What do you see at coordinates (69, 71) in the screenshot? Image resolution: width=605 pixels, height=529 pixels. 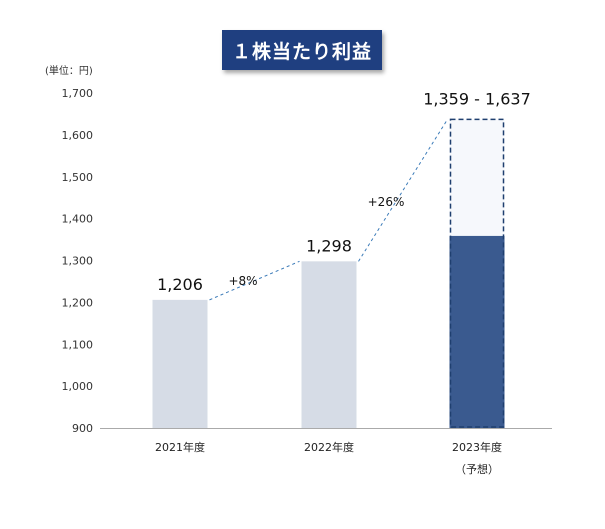 I see `unit-label: (単位：円)` at bounding box center [69, 71].